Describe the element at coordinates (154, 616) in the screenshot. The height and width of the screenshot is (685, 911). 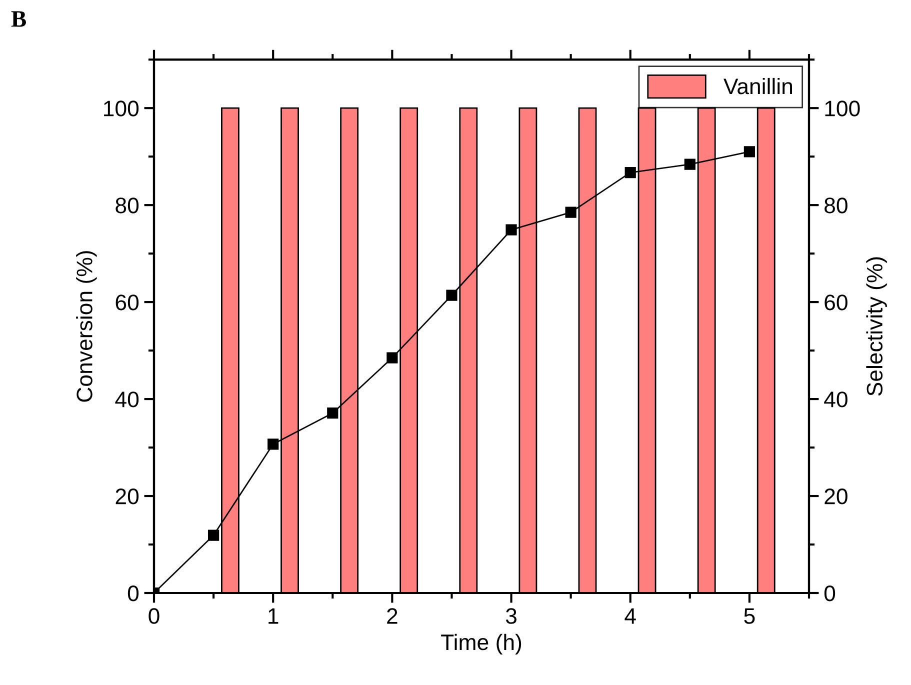
I see `x-tick-label: 0` at that location.